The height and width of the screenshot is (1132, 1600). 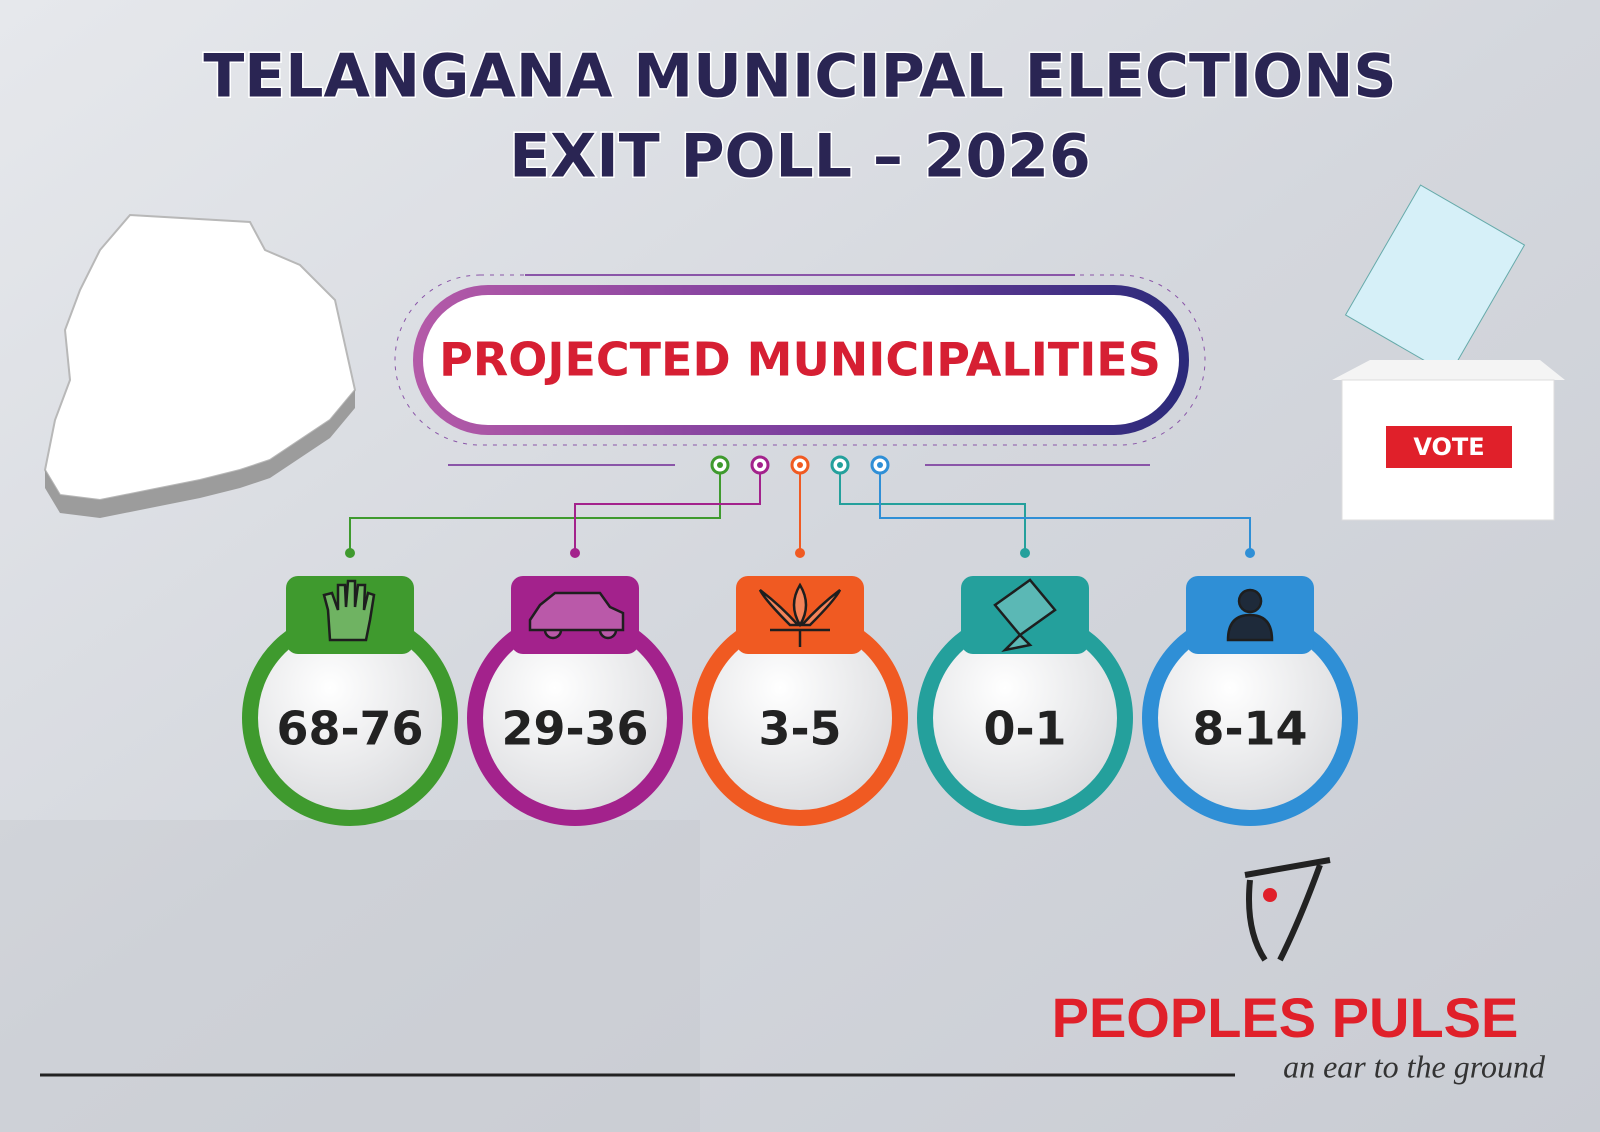 I want to click on seat-range: 29-36, so click(x=574, y=729).